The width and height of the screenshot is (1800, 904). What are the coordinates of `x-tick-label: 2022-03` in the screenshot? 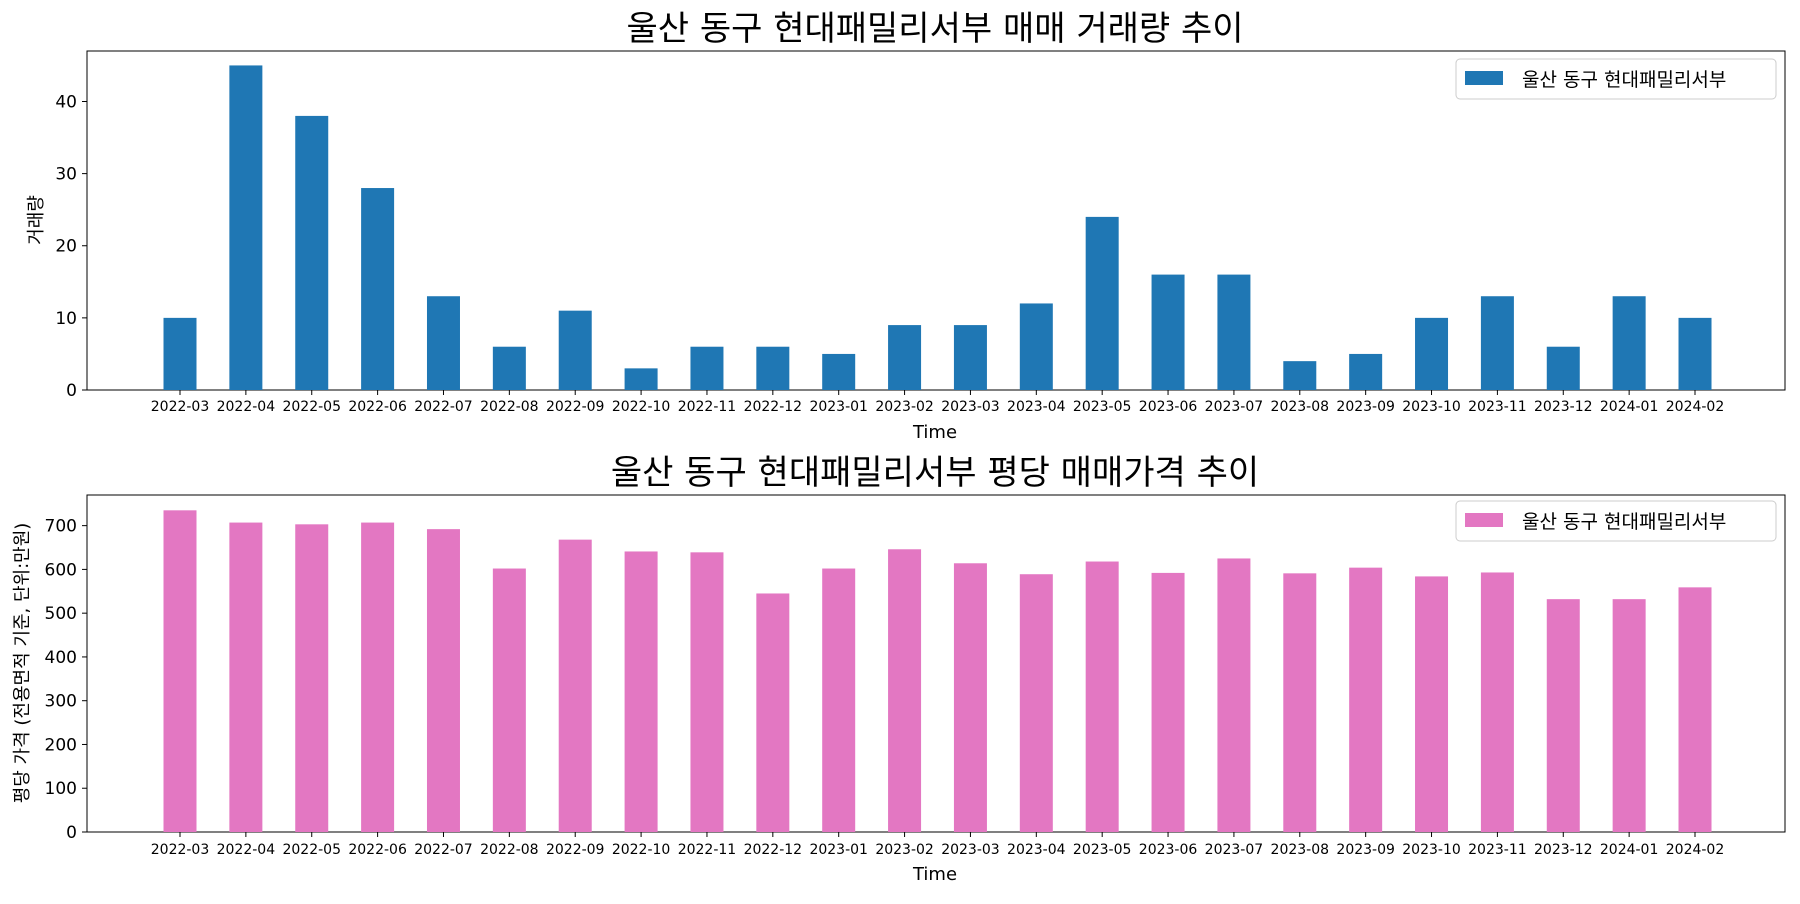 It's located at (180, 407).